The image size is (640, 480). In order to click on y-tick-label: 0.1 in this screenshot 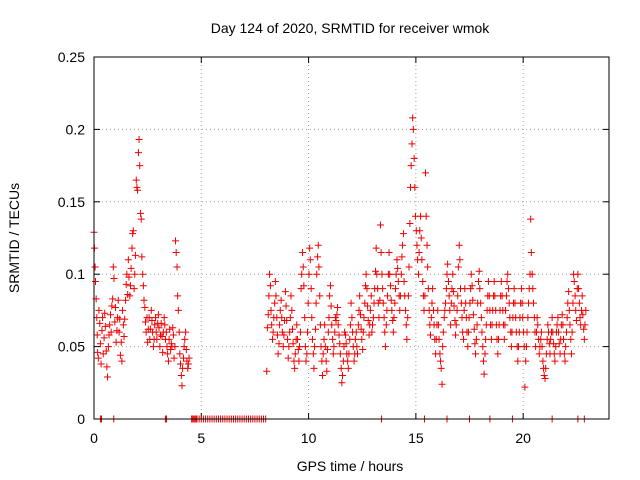, I will do `click(76, 274)`.